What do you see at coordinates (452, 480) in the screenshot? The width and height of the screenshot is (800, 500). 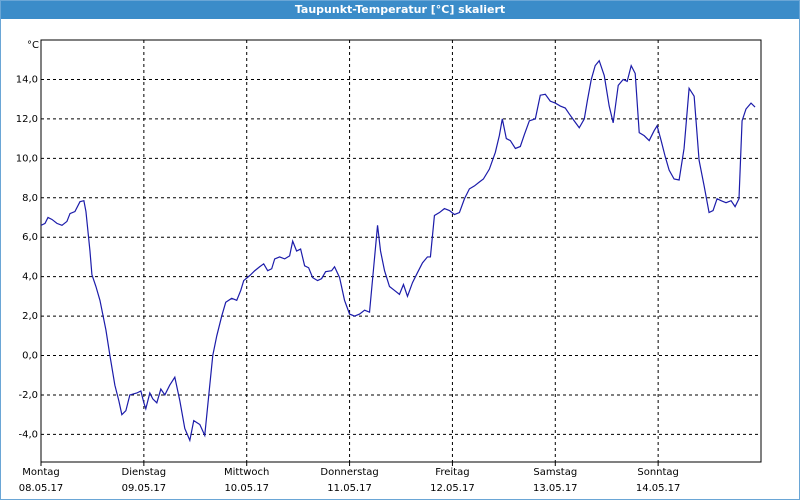 I see `x-tick-label: Freitag 12.05.17` at bounding box center [452, 480].